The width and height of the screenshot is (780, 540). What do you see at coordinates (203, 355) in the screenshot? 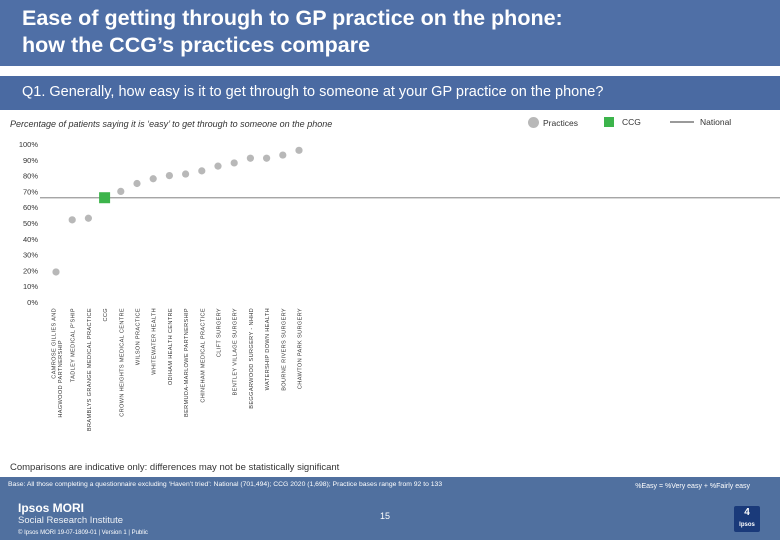
I see `x-tick-label: CHINEHAM MEDICAL PRACTICE` at bounding box center [203, 355].